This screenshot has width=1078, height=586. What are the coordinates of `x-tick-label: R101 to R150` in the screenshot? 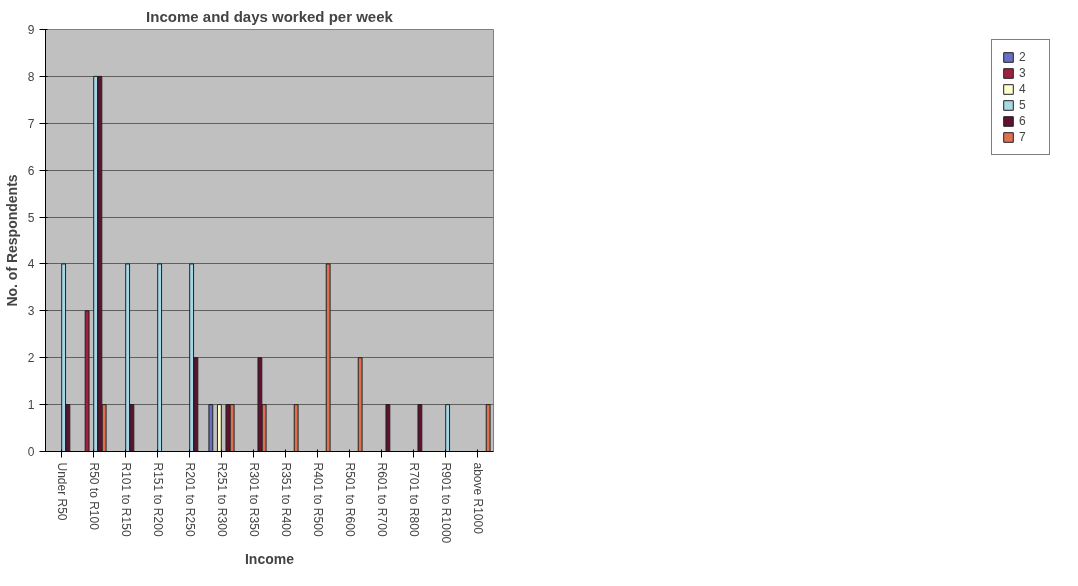 It's located at (125, 499).